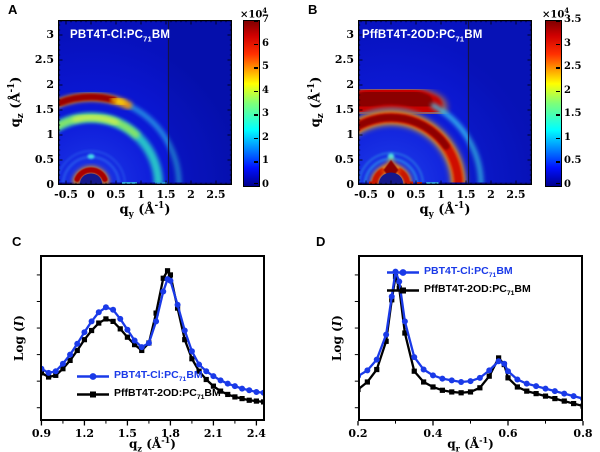 This screenshot has width=600, height=452. What do you see at coordinates (573, 19) in the screenshot?
I see `tick-label: 3.5` at bounding box center [573, 19].